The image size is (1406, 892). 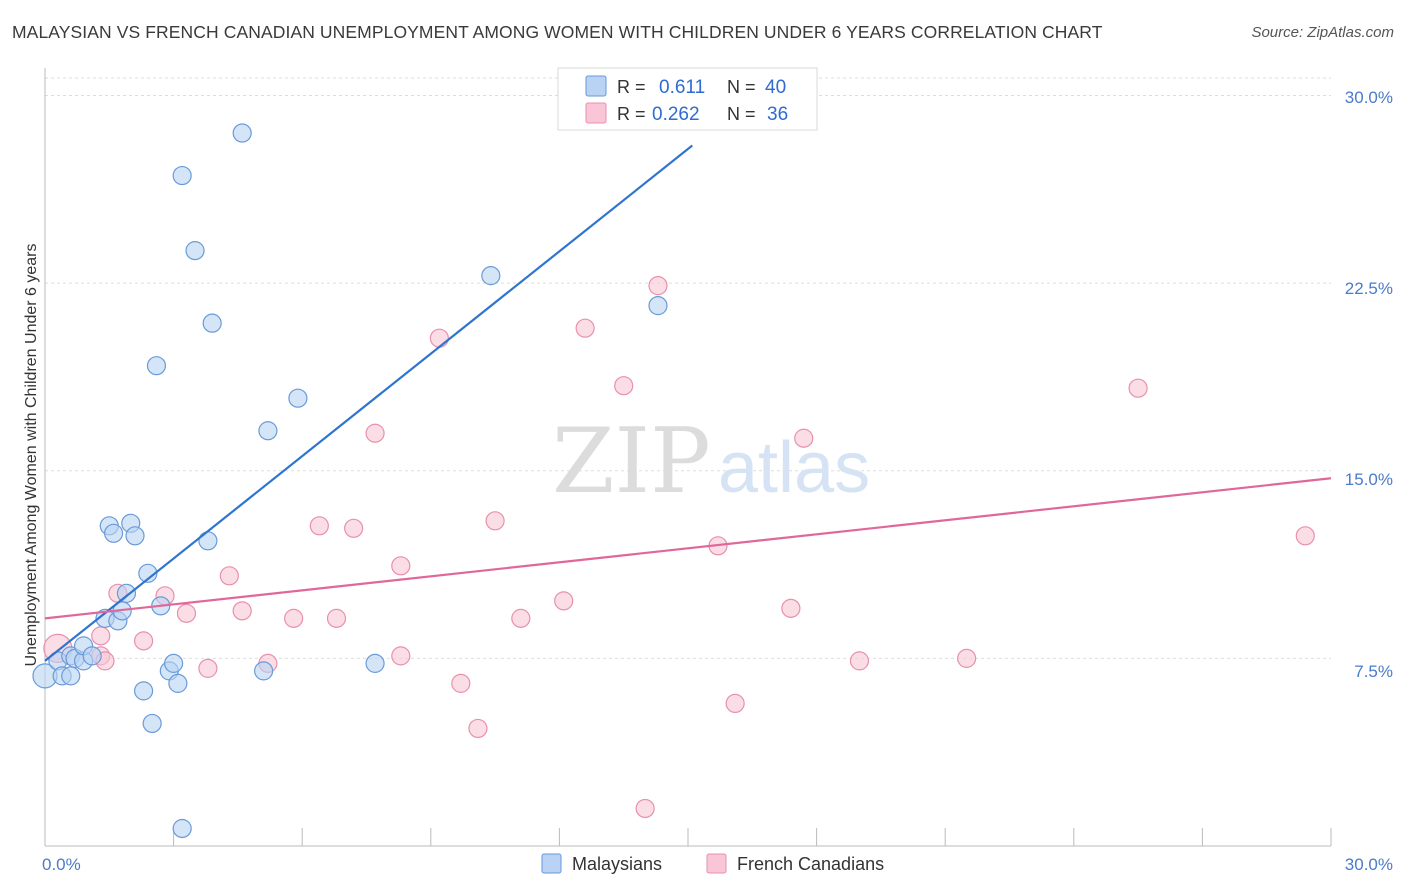 What do you see at coordinates (741, 87) in the screenshot?
I see `legend-n-label-1: N =` at bounding box center [741, 87].